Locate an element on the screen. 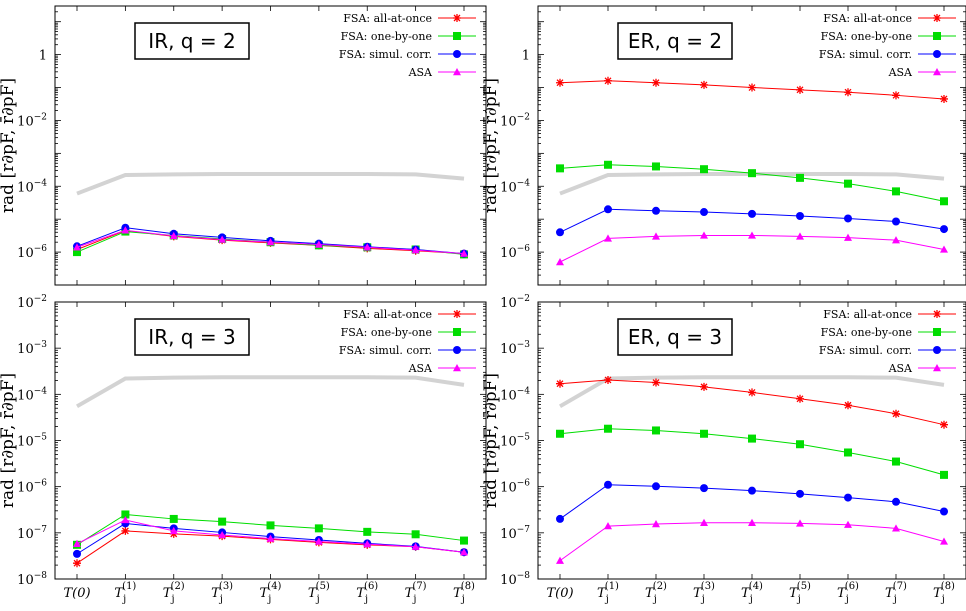 This screenshot has height=611, width=966. y-tick-label: 1 is located at coordinates (43, 56).